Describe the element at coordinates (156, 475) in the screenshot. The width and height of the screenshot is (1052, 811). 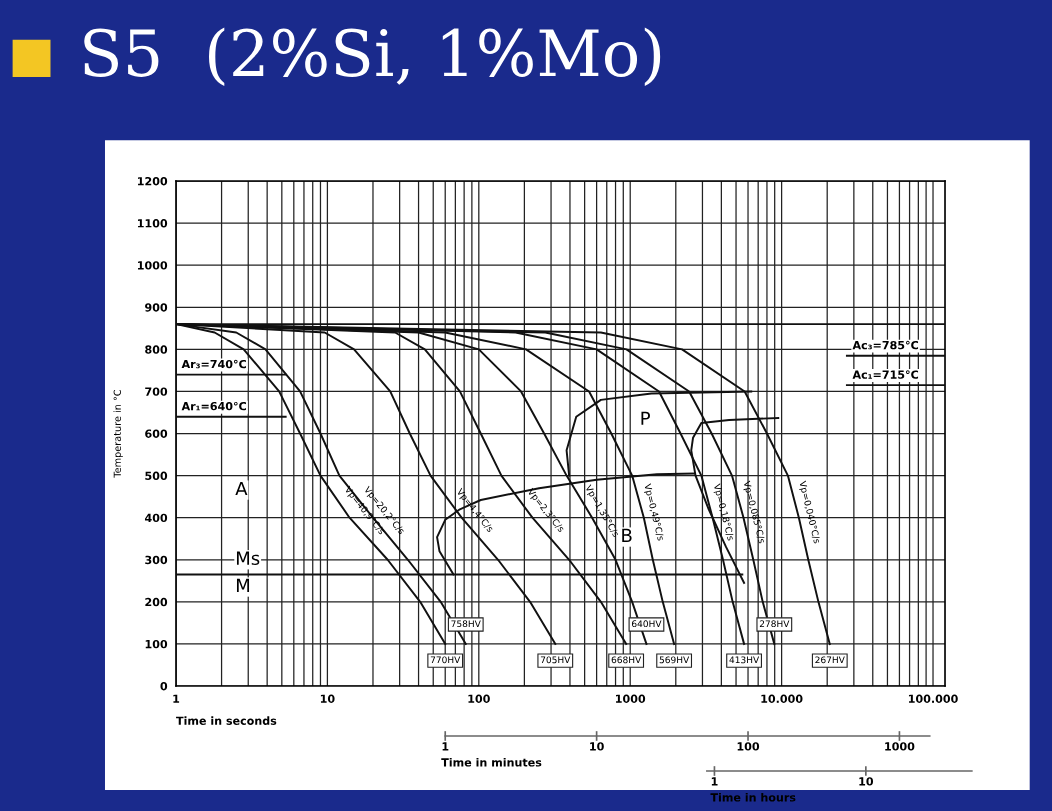
I see `y-tick-label: 500` at that location.